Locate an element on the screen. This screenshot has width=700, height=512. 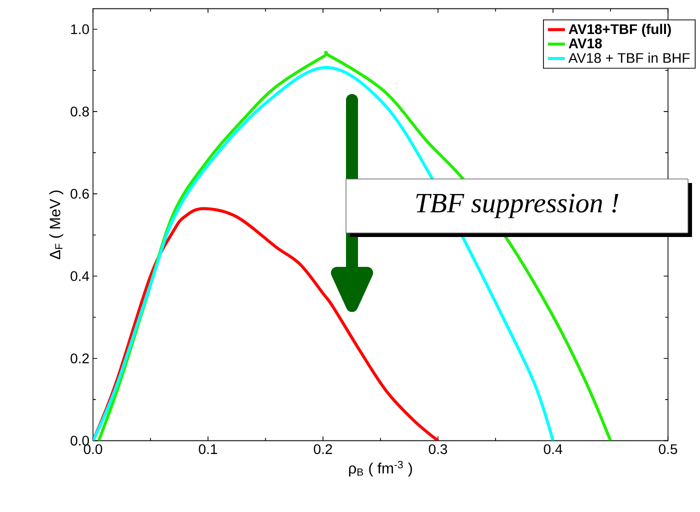
y-tick-label: 0.4 is located at coordinates (80, 276).